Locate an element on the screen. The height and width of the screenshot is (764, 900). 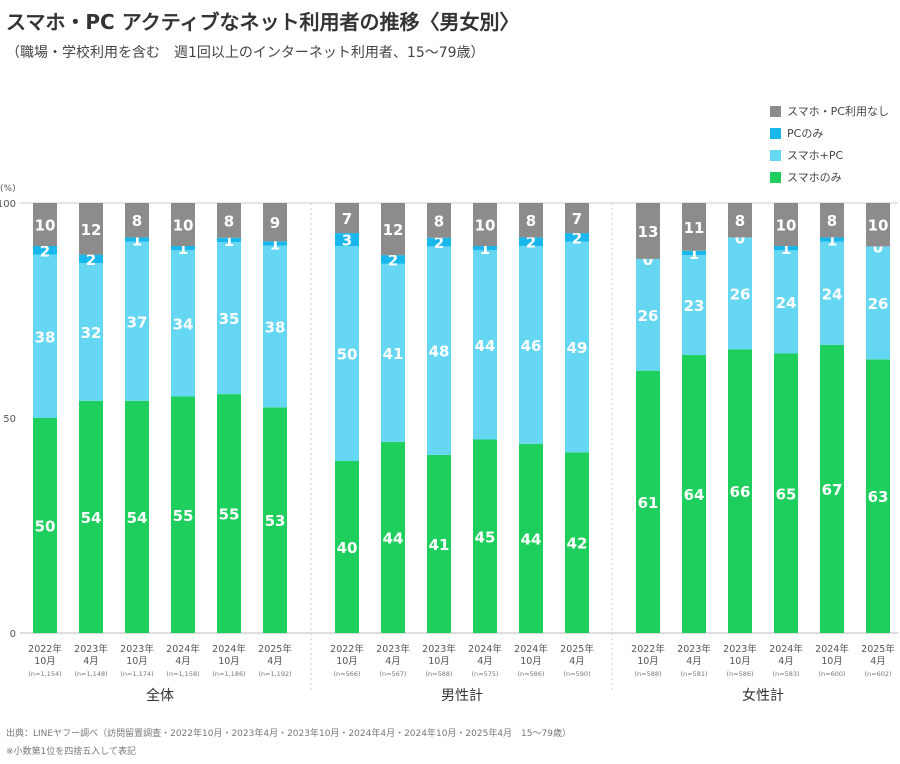
data-label: 32 is located at coordinates (91, 333).